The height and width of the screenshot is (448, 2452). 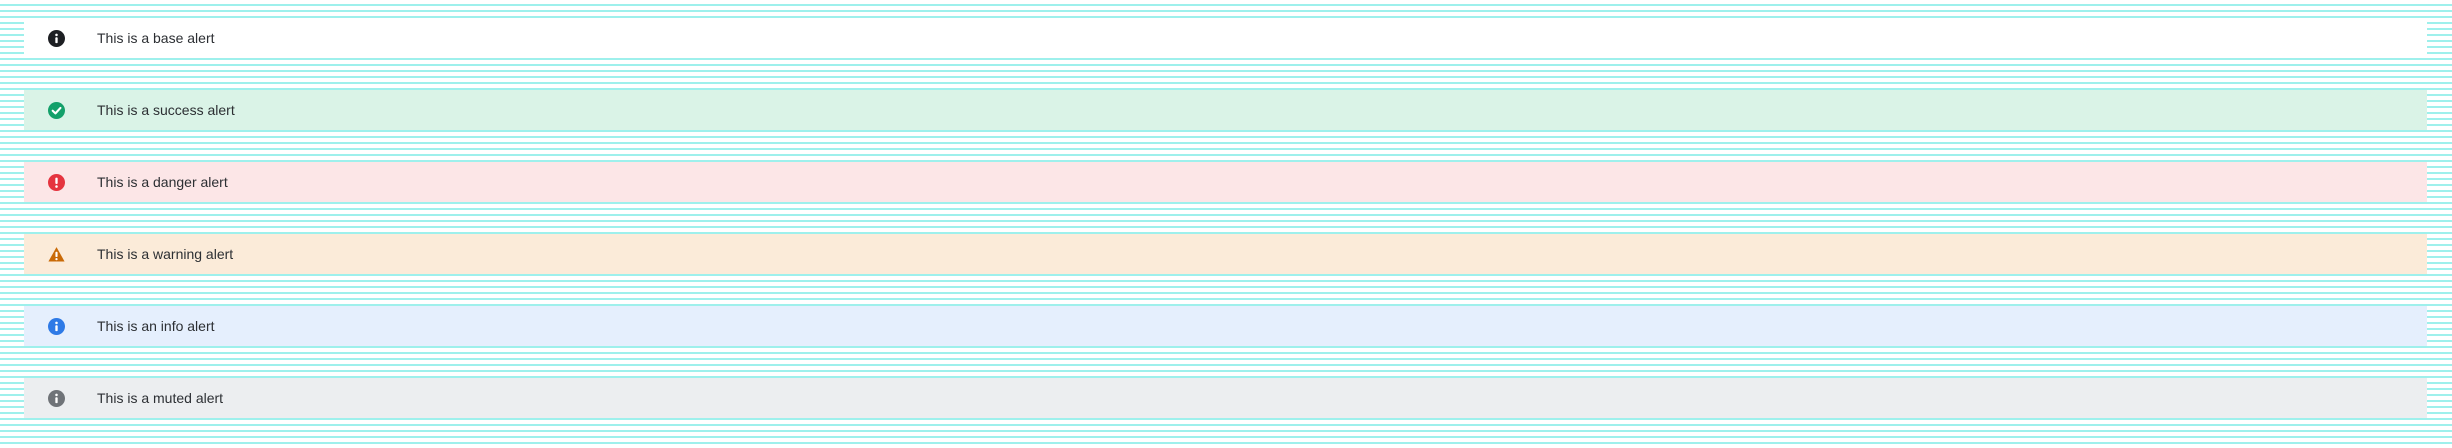 What do you see at coordinates (160, 398) in the screenshot?
I see `alert-message: This is a muted alert` at bounding box center [160, 398].